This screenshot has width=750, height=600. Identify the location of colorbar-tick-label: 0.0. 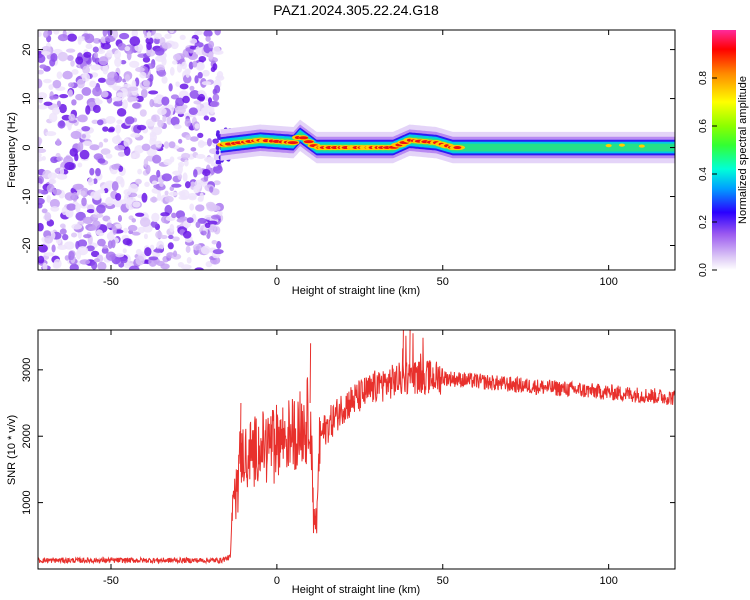
(703, 270).